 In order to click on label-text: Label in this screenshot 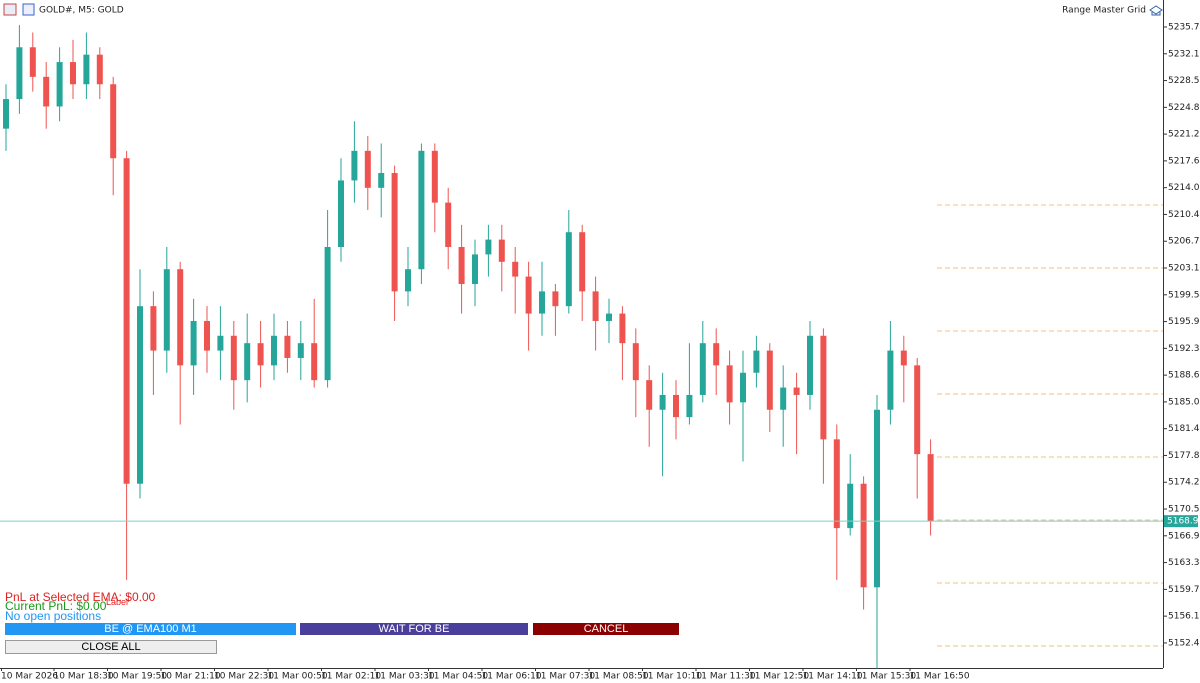, I will do `click(117, 602)`.